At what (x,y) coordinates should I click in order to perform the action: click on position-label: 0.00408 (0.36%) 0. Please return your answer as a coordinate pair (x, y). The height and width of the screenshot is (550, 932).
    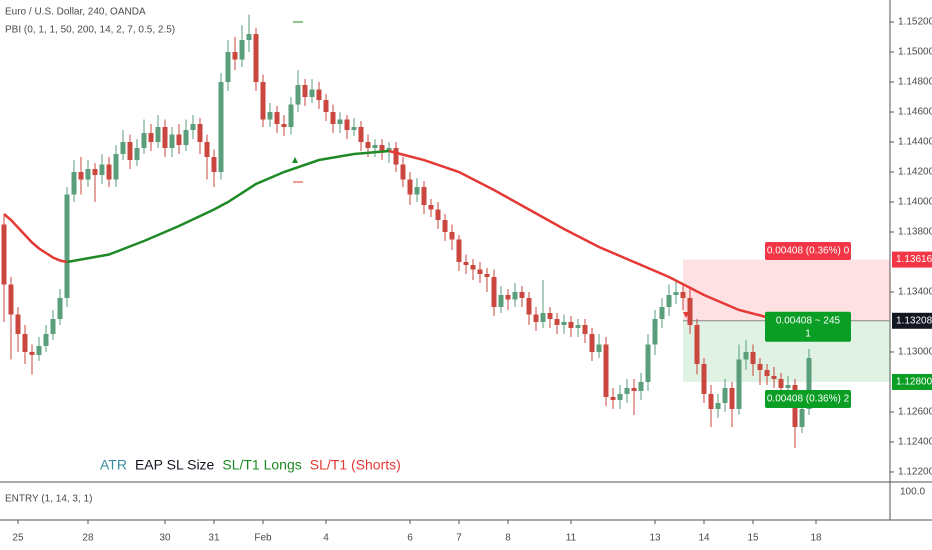
    Looking at the image, I should click on (808, 251).